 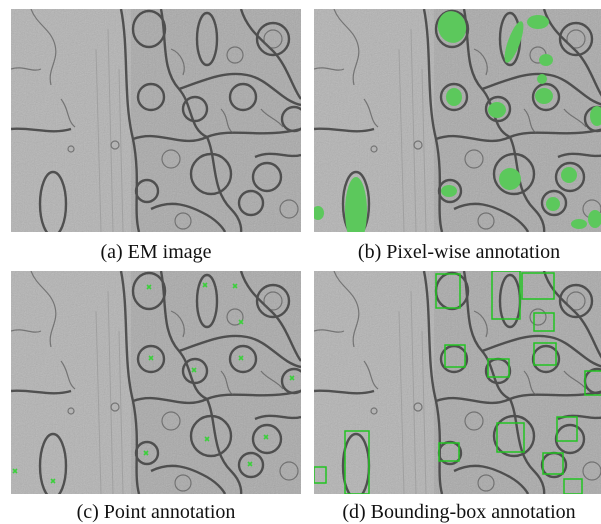 What do you see at coordinates (156, 252) in the screenshot?
I see `caption-a: (a) EM image` at bounding box center [156, 252].